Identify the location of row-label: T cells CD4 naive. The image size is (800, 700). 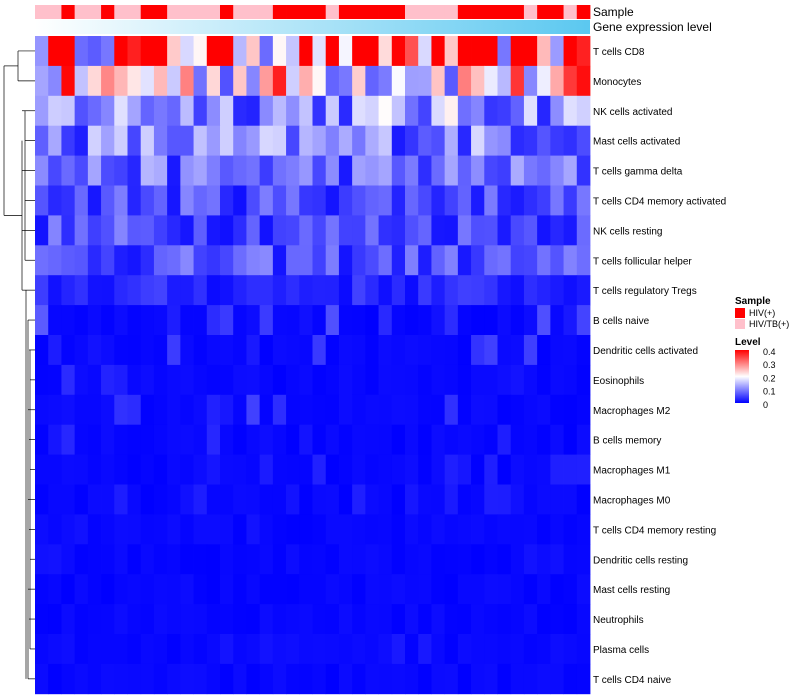
(632, 680).